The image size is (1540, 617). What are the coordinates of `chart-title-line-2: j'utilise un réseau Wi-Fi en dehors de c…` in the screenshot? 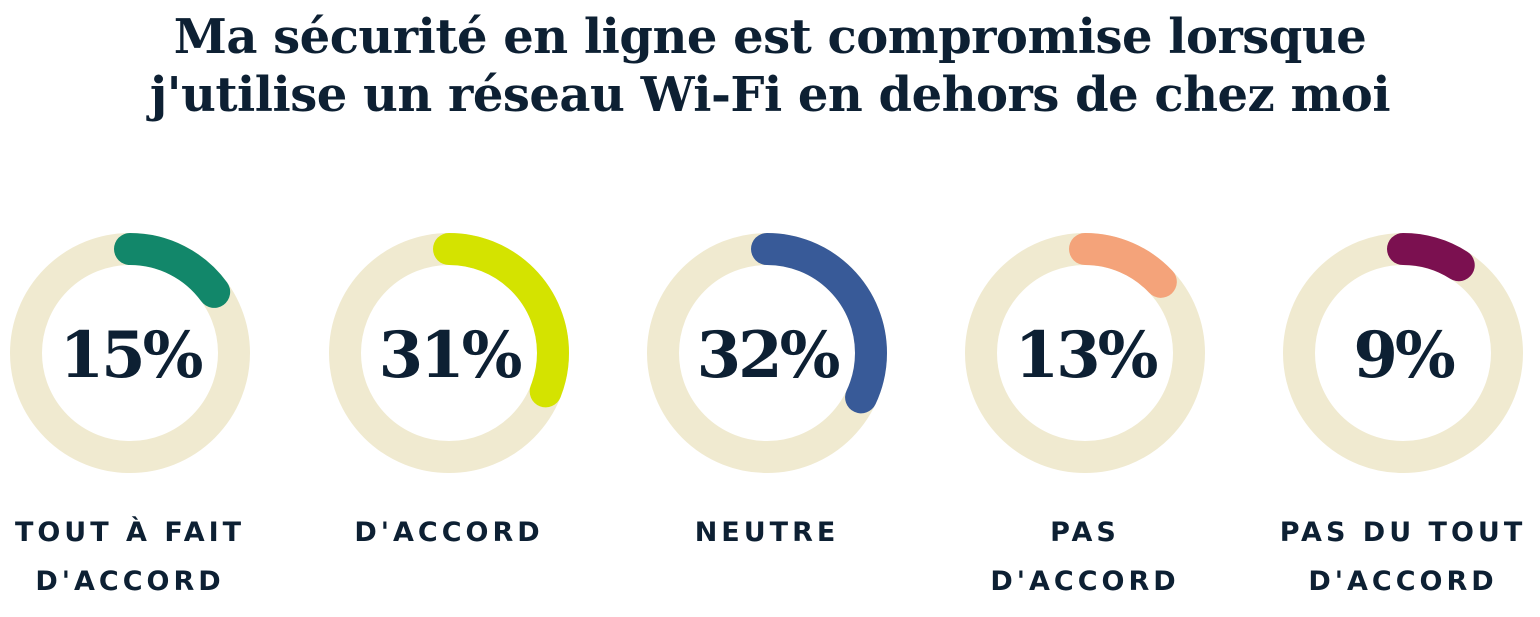 It's located at (770, 95).